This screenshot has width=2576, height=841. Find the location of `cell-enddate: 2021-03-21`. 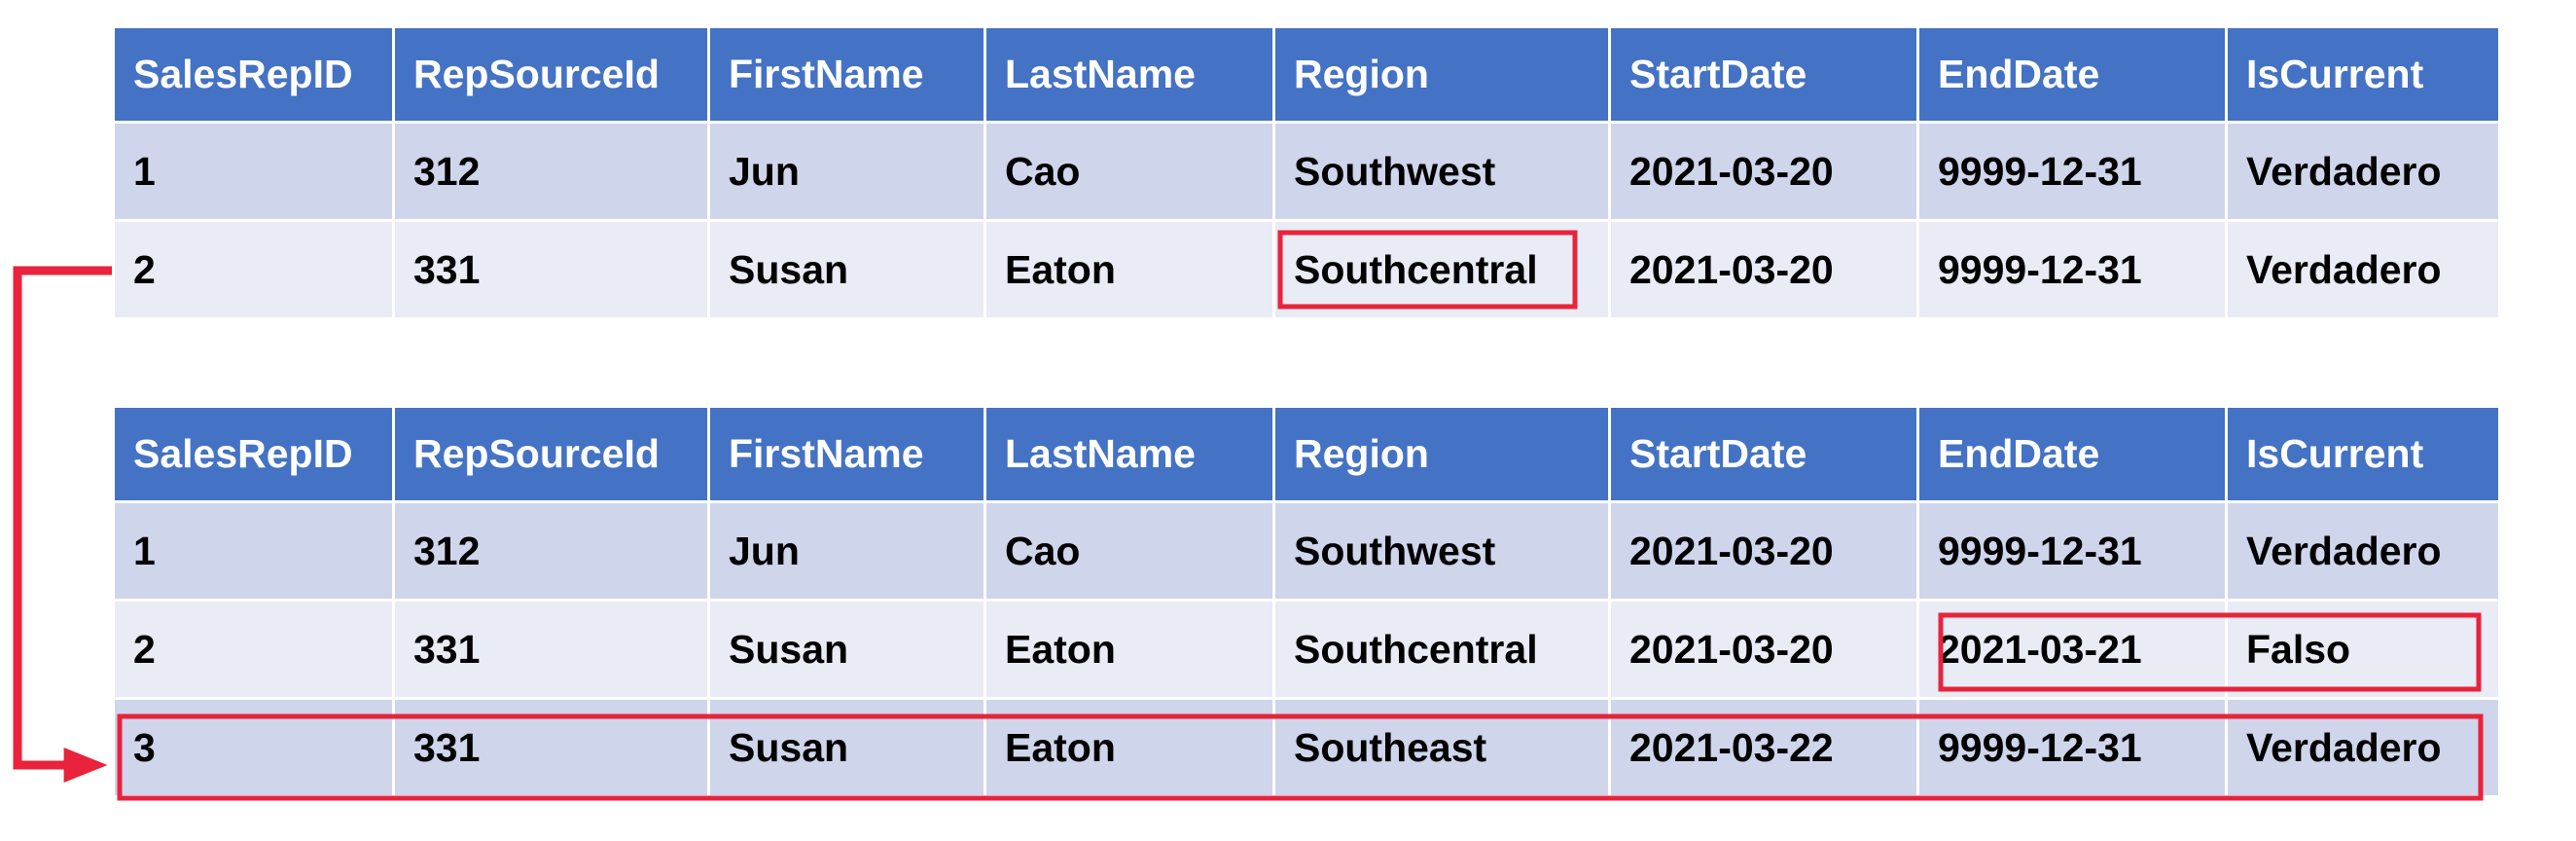

cell-enddate: 2021-03-21 is located at coordinates (2072, 649).